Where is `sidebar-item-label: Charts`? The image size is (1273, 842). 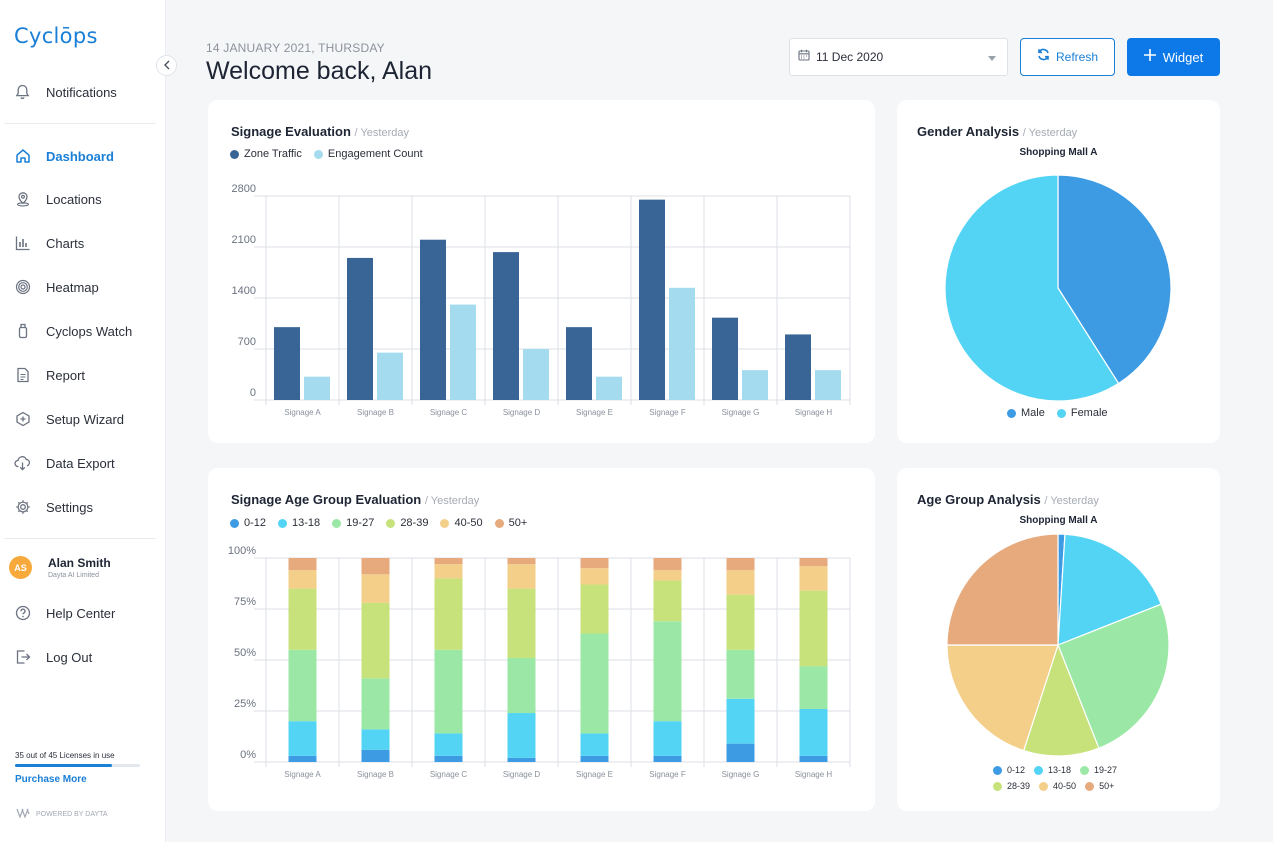 sidebar-item-label: Charts is located at coordinates (65, 243).